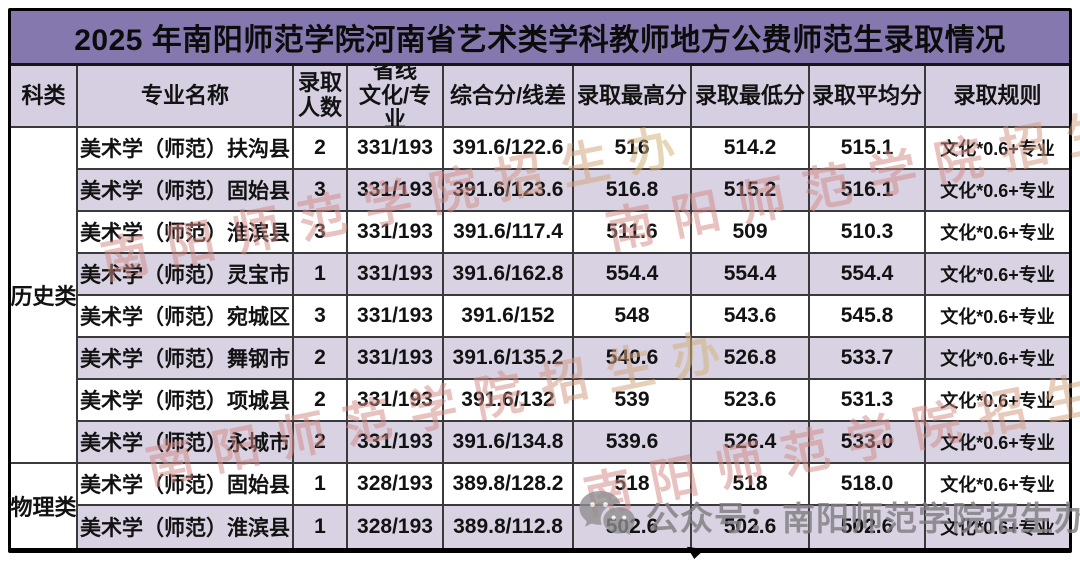  Describe the element at coordinates (321, 97) in the screenshot. I see `header-count: 录取 人数` at that location.